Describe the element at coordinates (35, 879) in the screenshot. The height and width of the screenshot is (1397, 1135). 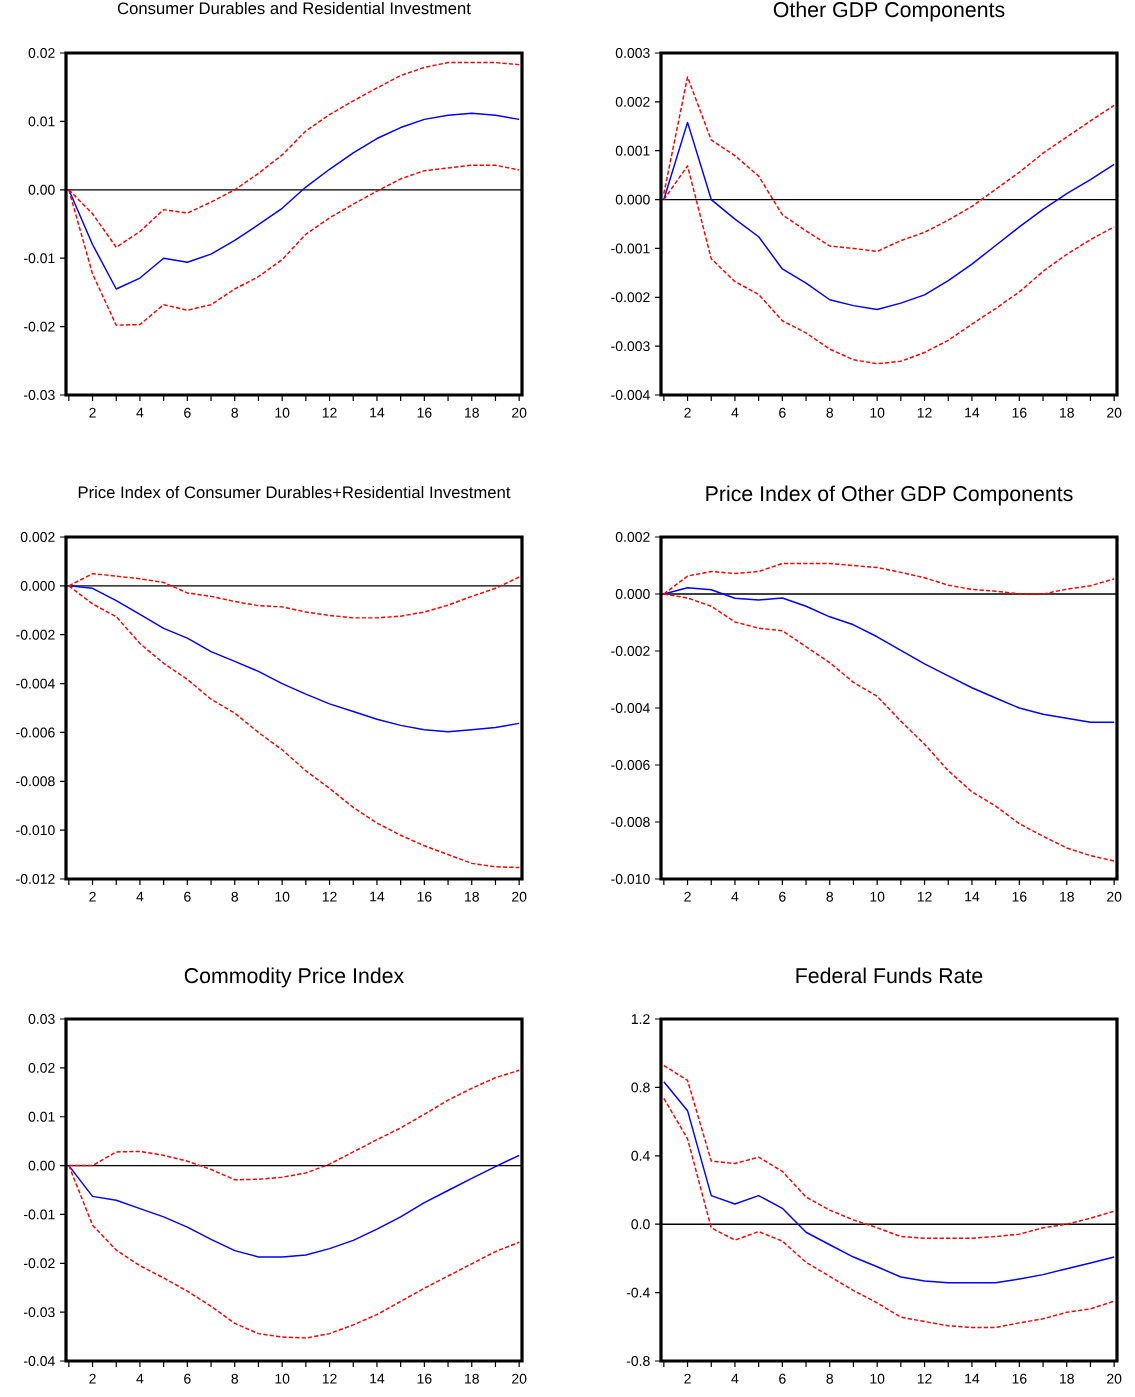
I see `y-tick-label: -0.012` at that location.